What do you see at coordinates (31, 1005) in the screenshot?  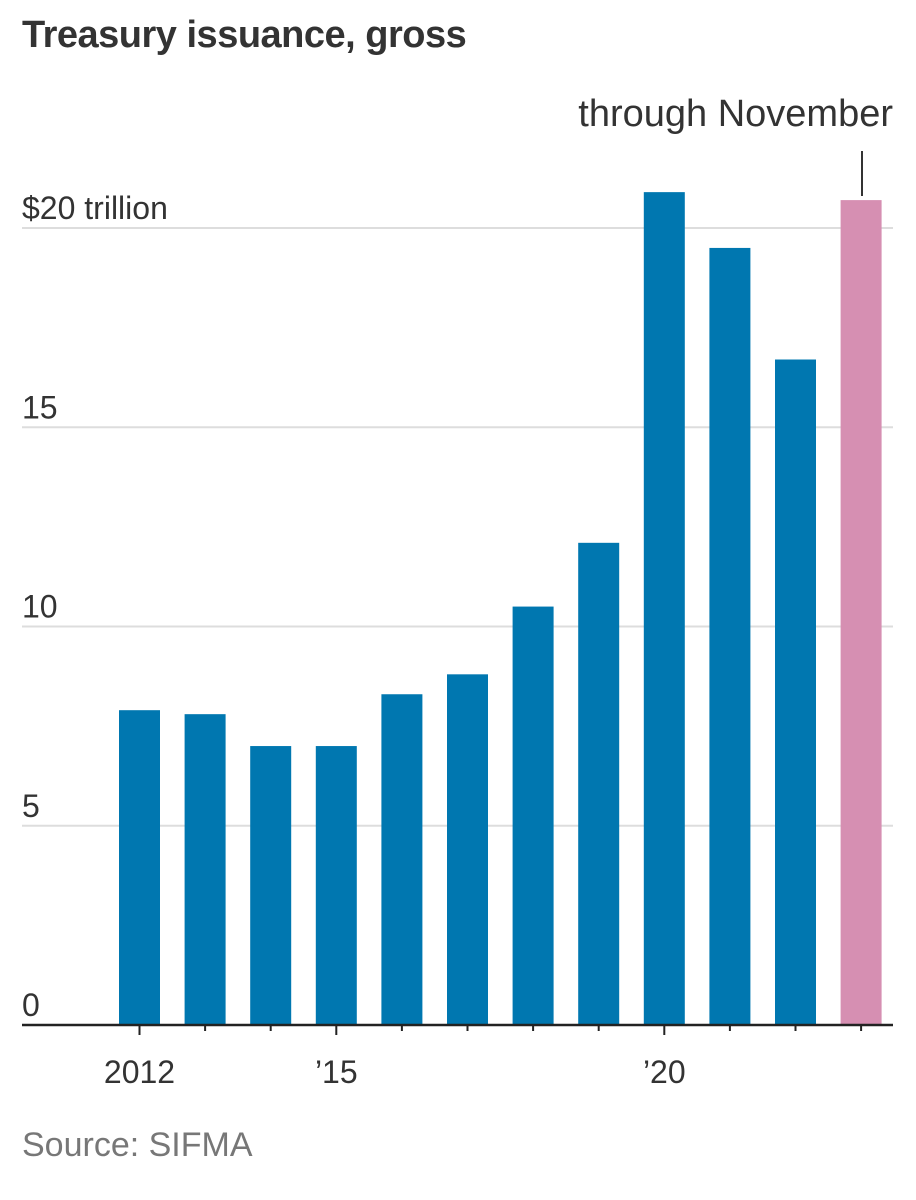 I see `y-tick-label-0: 0` at bounding box center [31, 1005].